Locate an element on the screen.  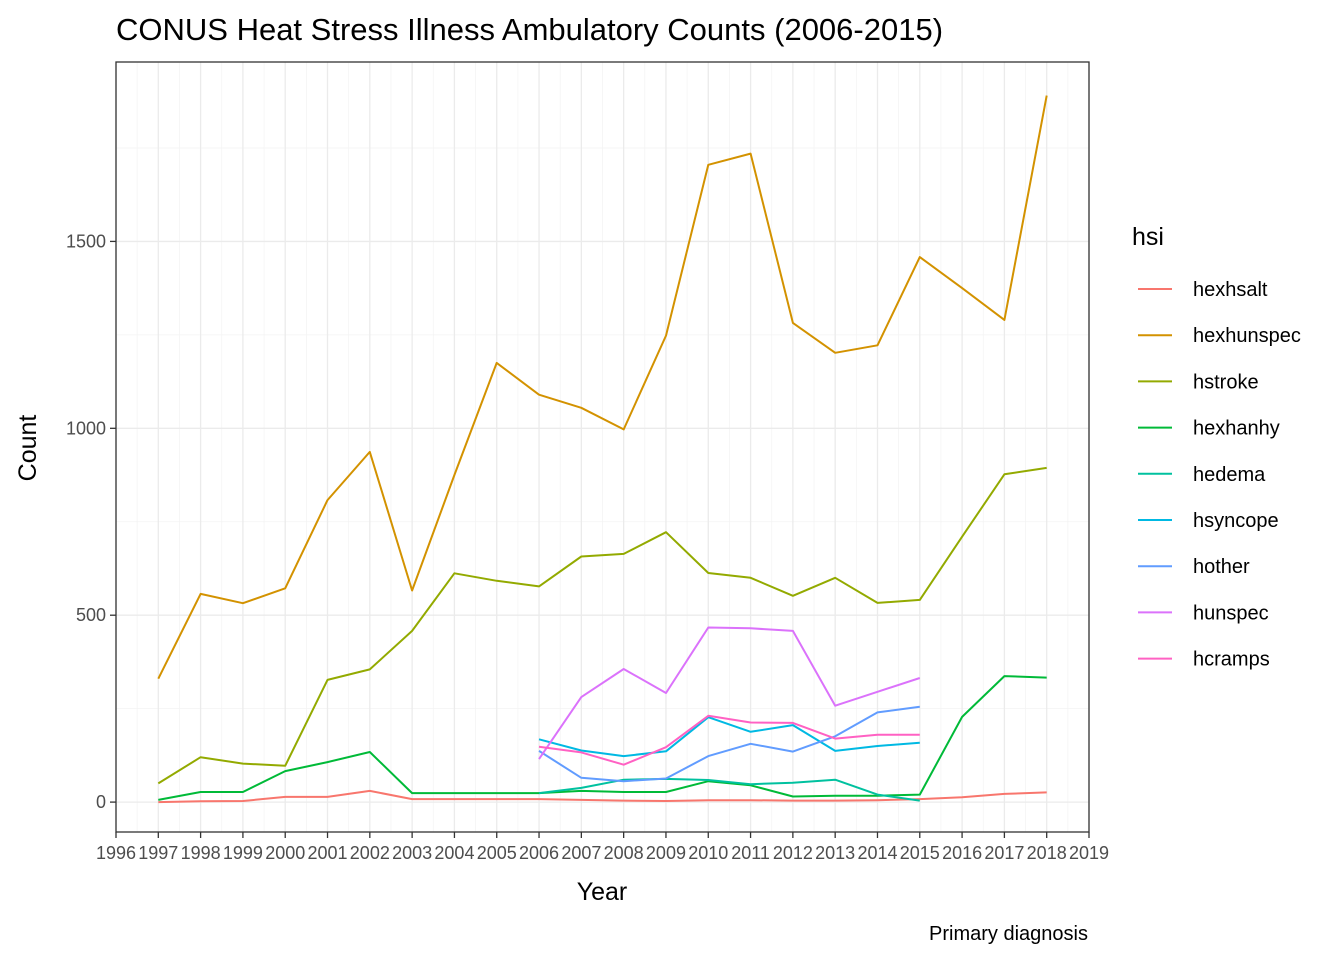
series-line-hcramps is located at coordinates (729, 740).